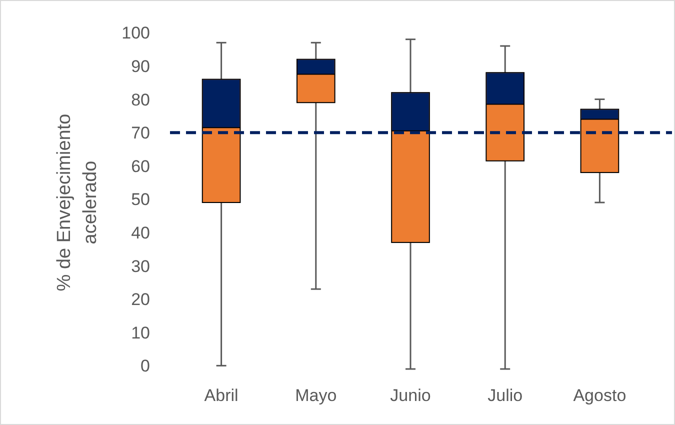  Describe the element at coordinates (140, 66) in the screenshot. I see `y-tick-label: 90` at that location.